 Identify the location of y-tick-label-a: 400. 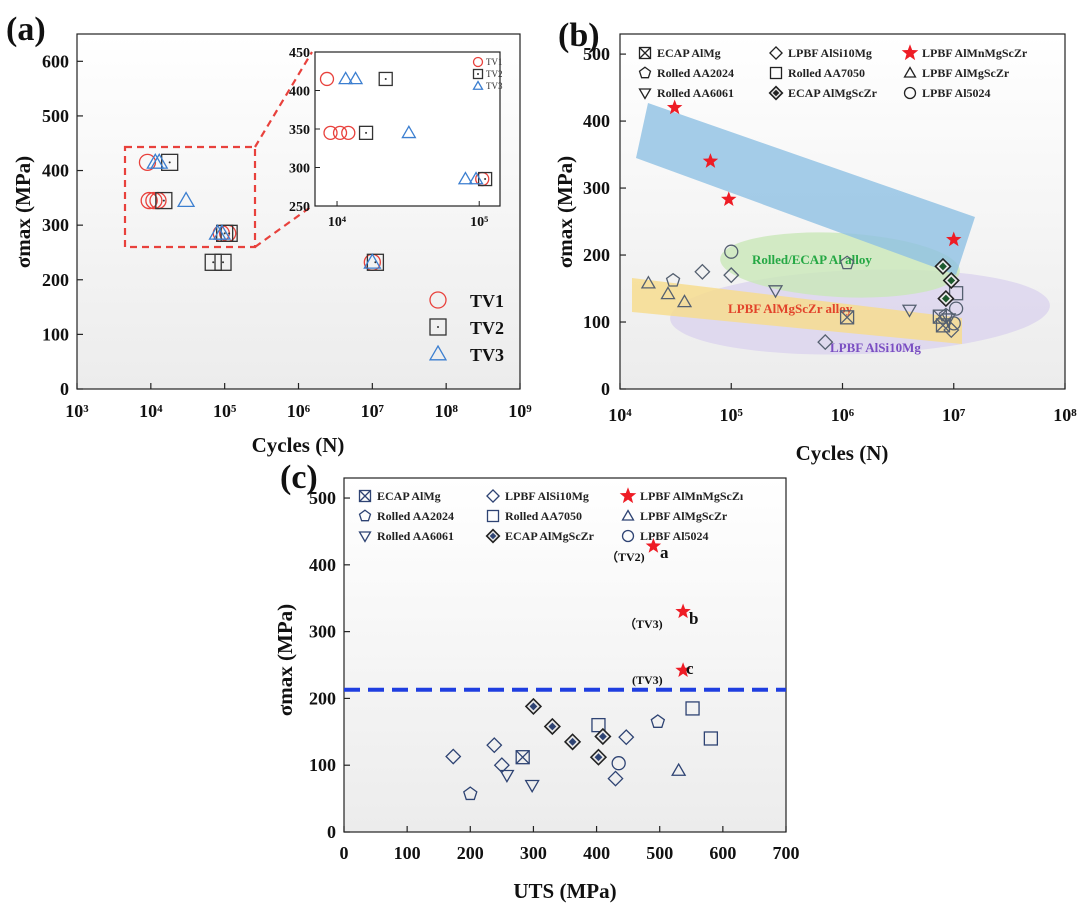
(55, 171).